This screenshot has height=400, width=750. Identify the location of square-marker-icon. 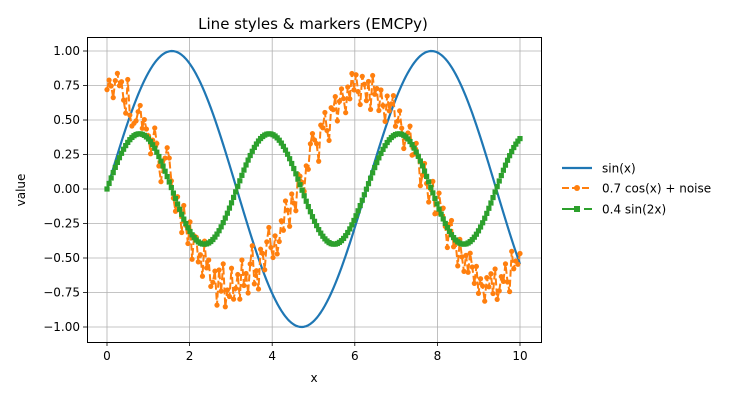
(577, 209).